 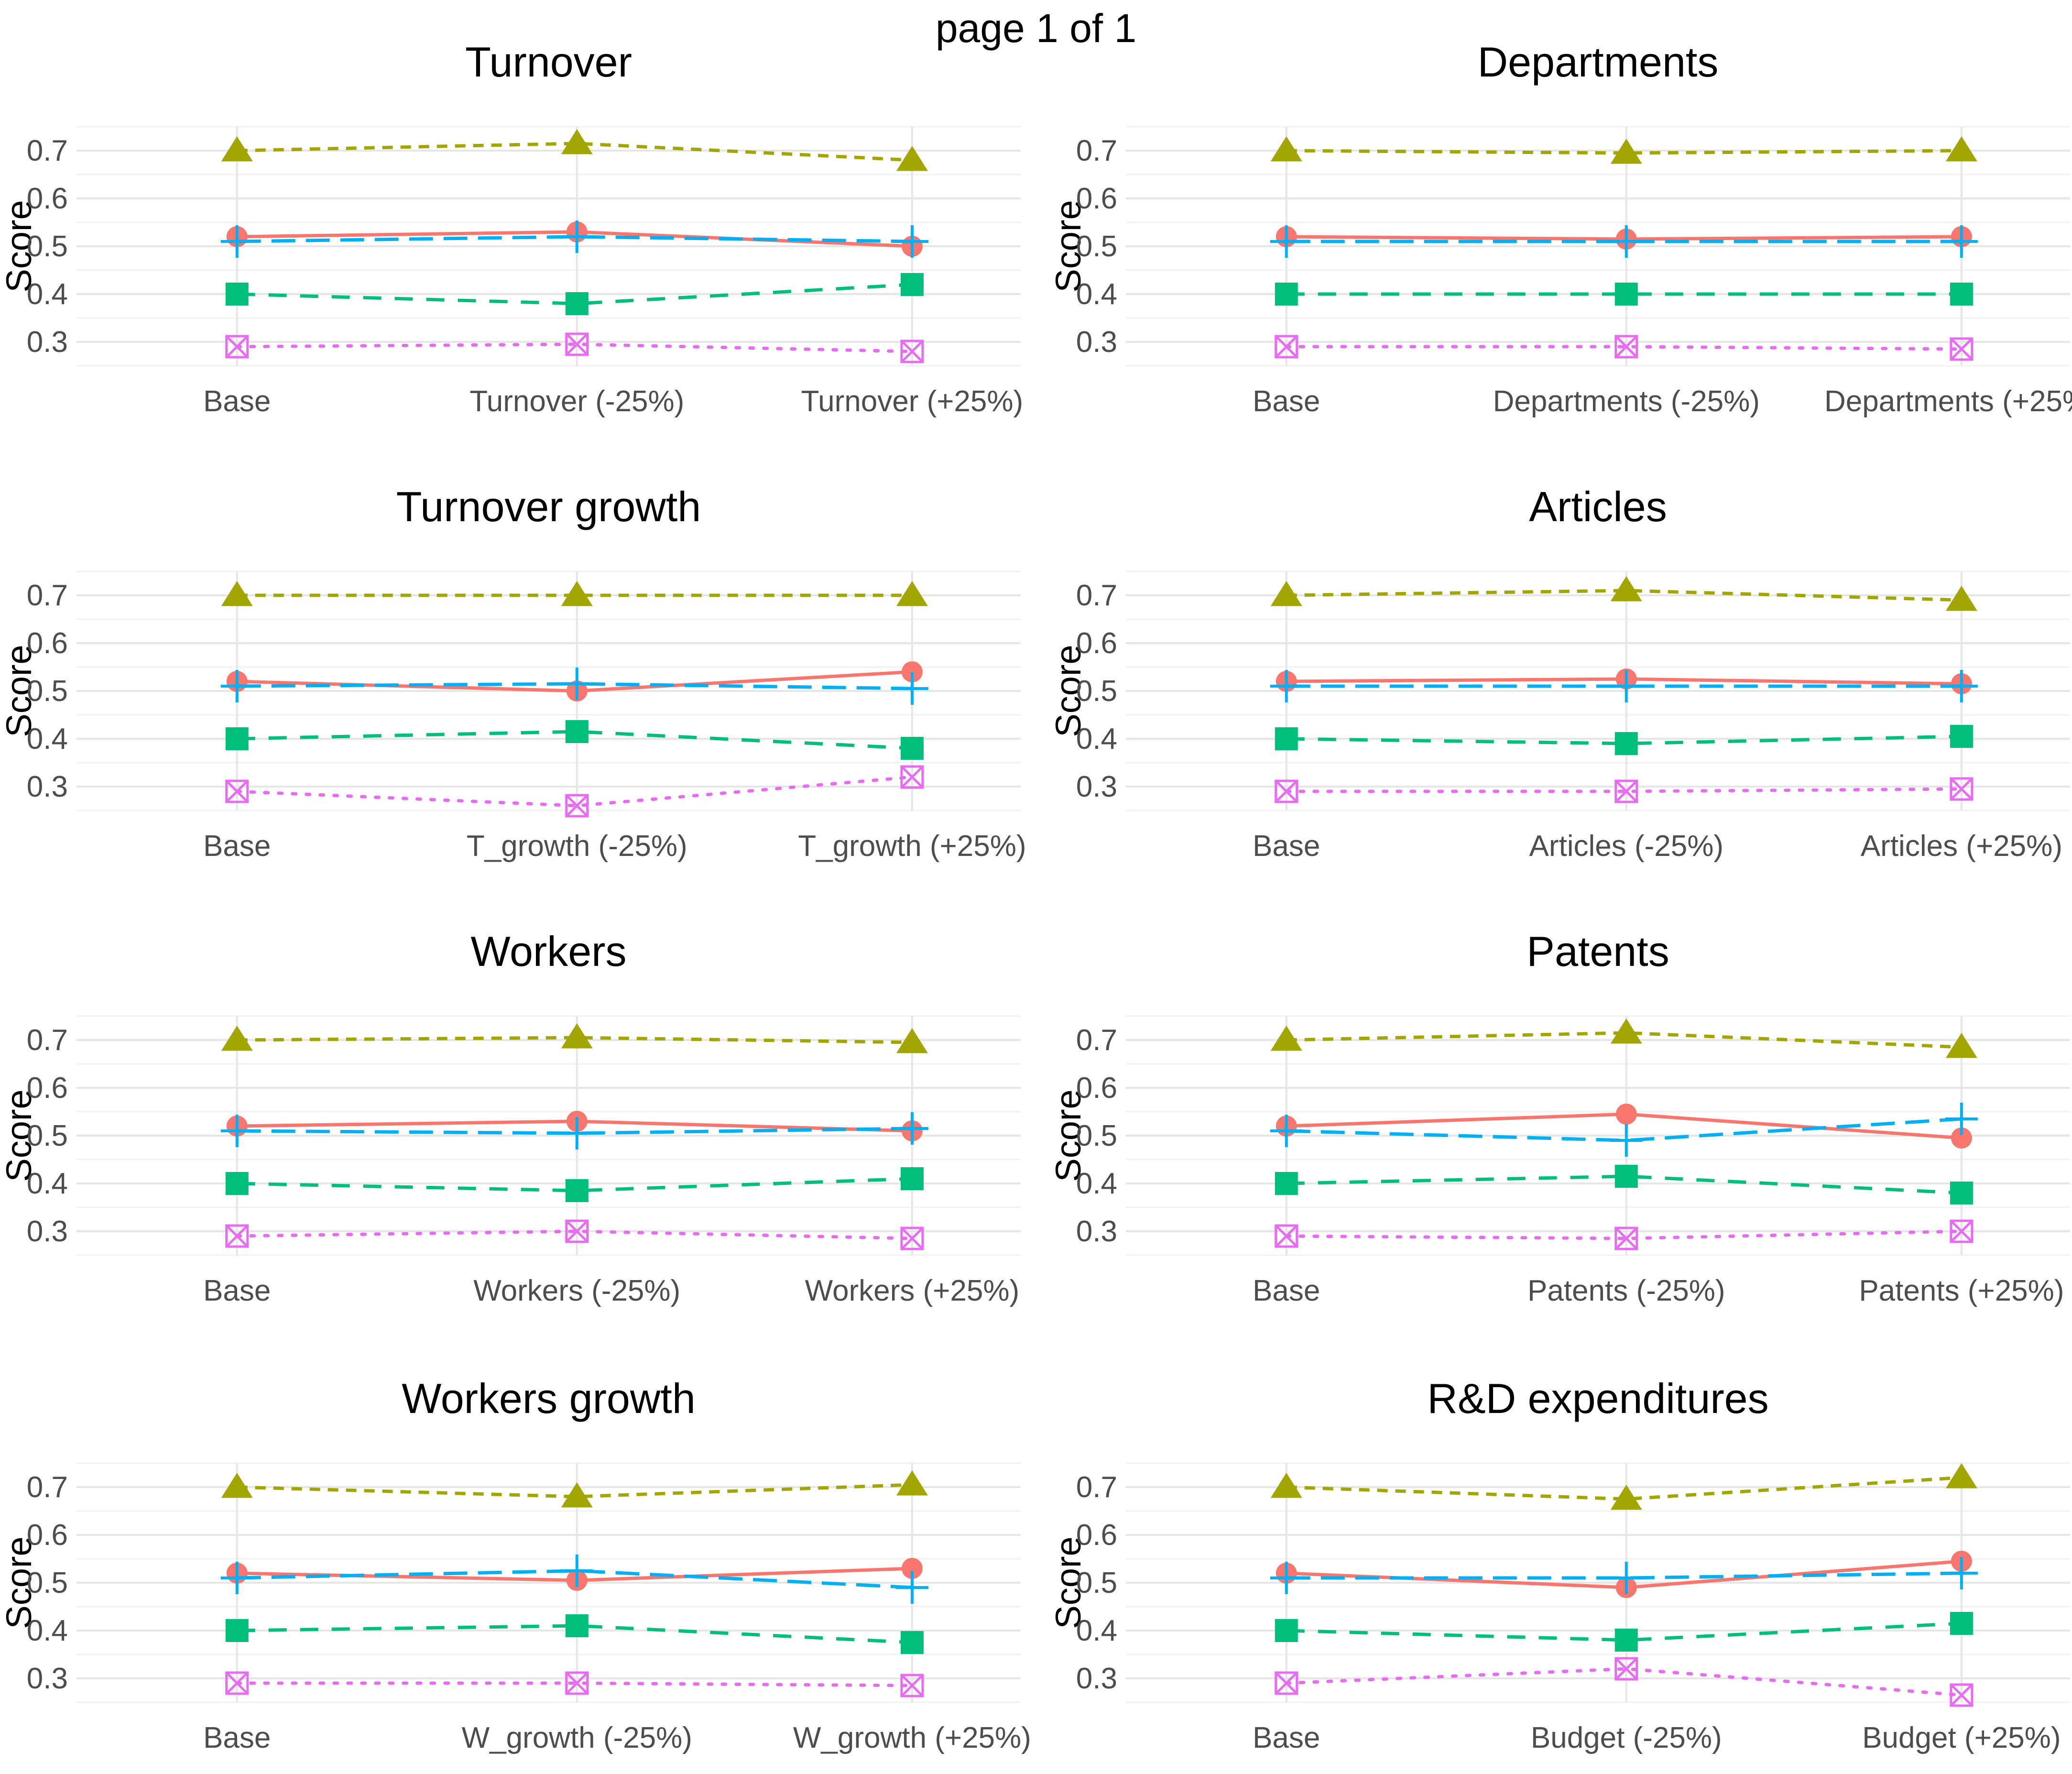 I want to click on panel-title: Turnover growth, so click(x=548, y=506).